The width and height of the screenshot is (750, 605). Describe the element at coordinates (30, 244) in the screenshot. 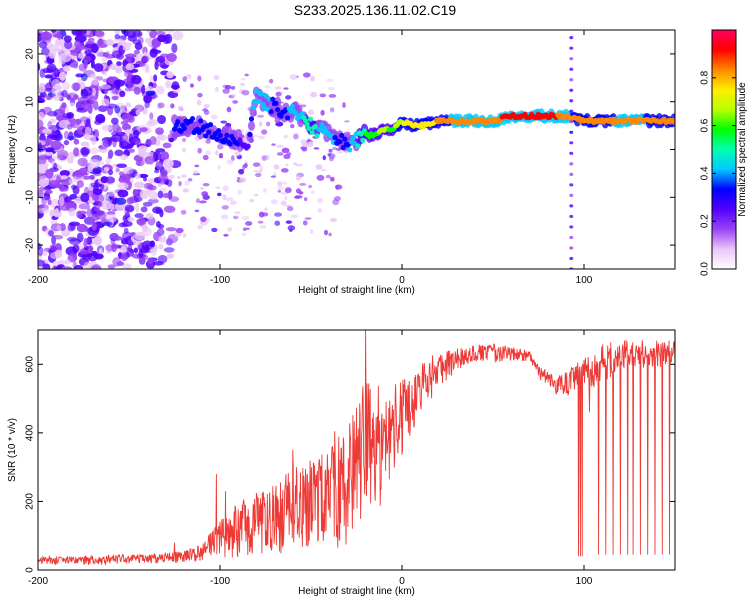

I see `y-tick-label: -20` at that location.